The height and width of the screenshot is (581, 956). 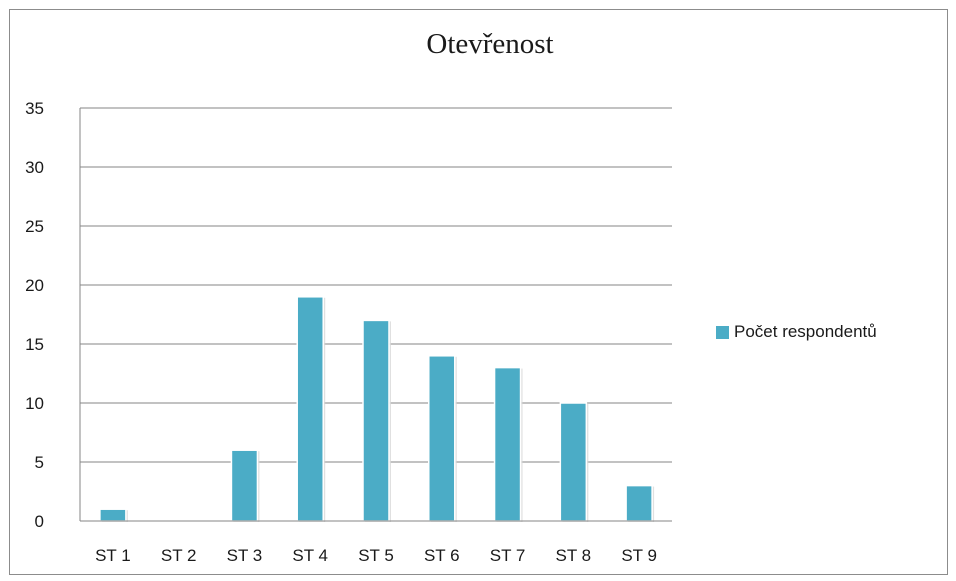 I want to click on y-tick-label: 35, so click(x=34, y=108).